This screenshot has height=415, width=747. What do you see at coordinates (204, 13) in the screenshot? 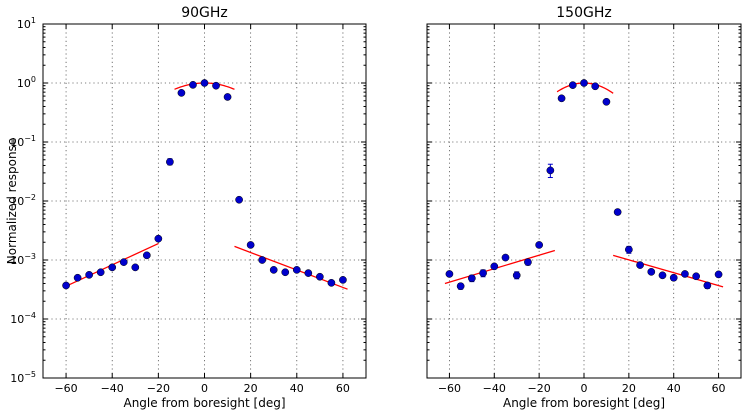
I see `chart-title: 90GHz` at bounding box center [204, 13].